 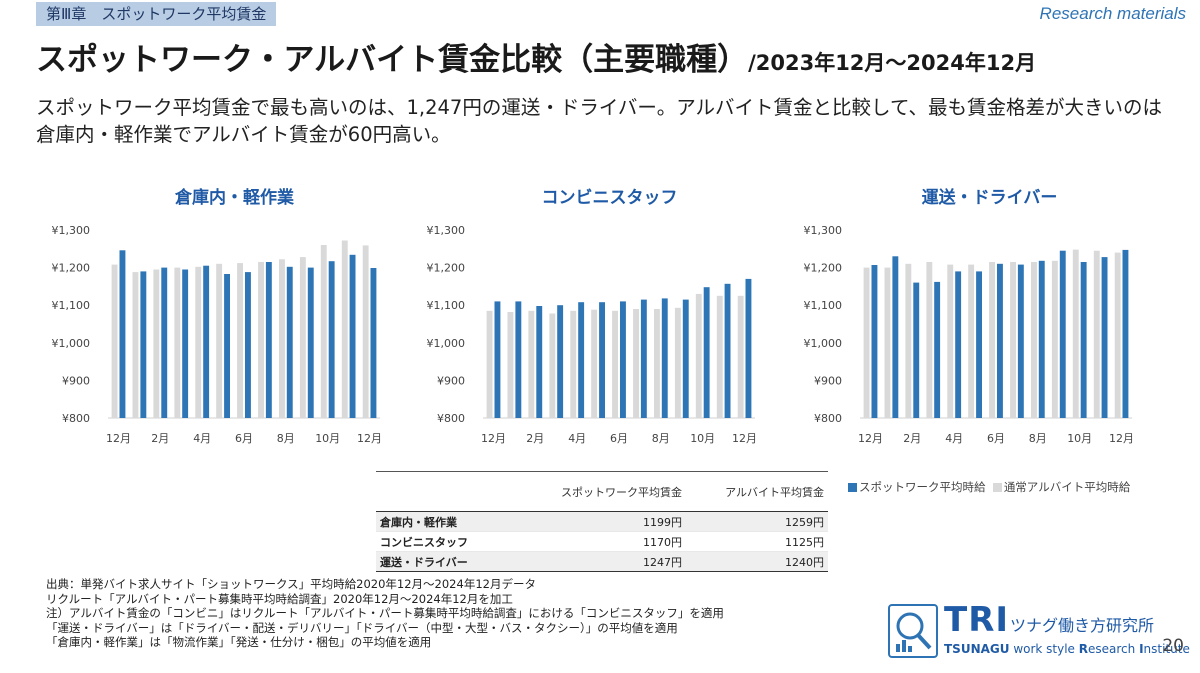 What do you see at coordinates (1082, 625) in the screenshot?
I see `logo-jp-text: ツナグ働き方研究所` at bounding box center [1082, 625].